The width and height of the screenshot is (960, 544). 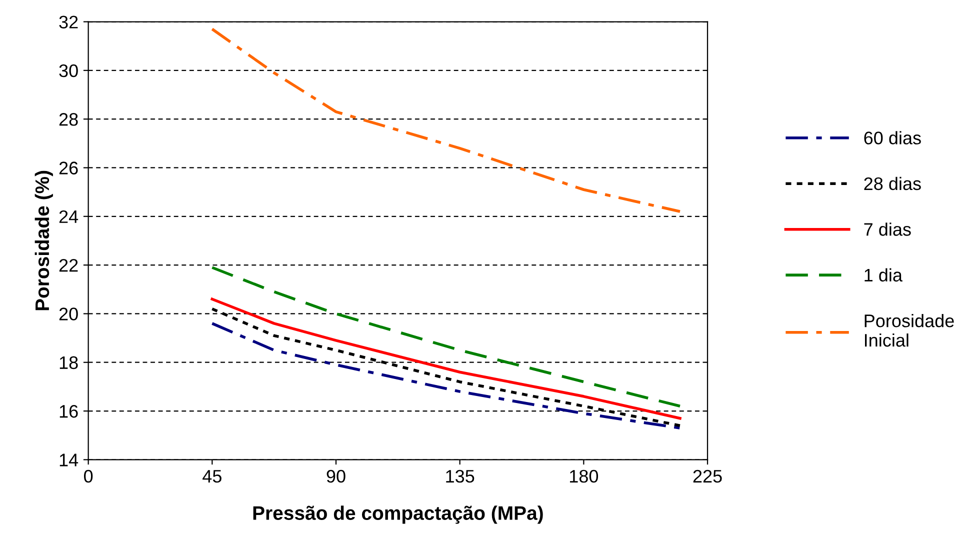 I want to click on x-tick-label: 225, so click(x=707, y=476).